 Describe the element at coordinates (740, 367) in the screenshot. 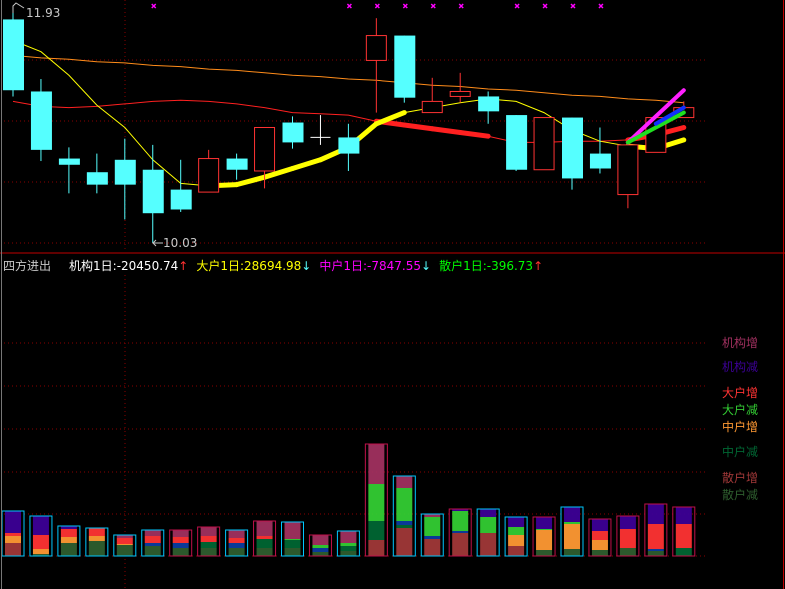

I see `legend-jg_dec: 机构减` at that location.